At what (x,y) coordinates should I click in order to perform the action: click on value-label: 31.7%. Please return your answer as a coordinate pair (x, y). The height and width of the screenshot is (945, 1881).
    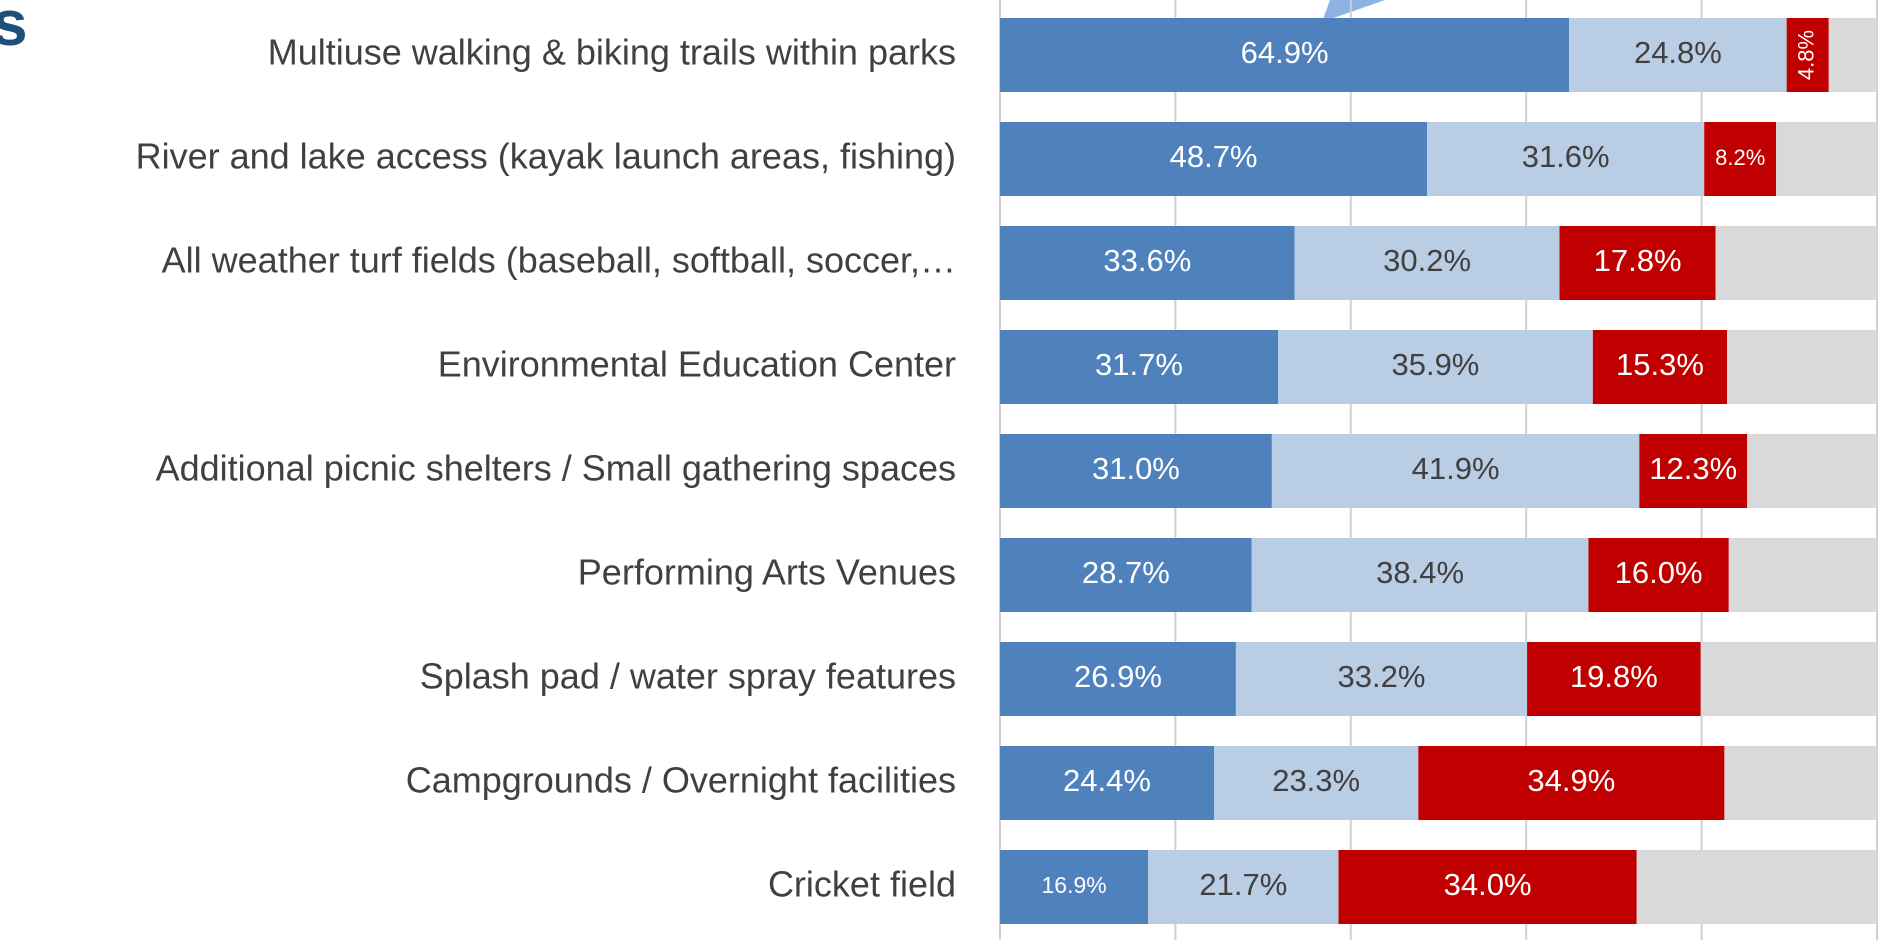
    Looking at the image, I should click on (1139, 364).